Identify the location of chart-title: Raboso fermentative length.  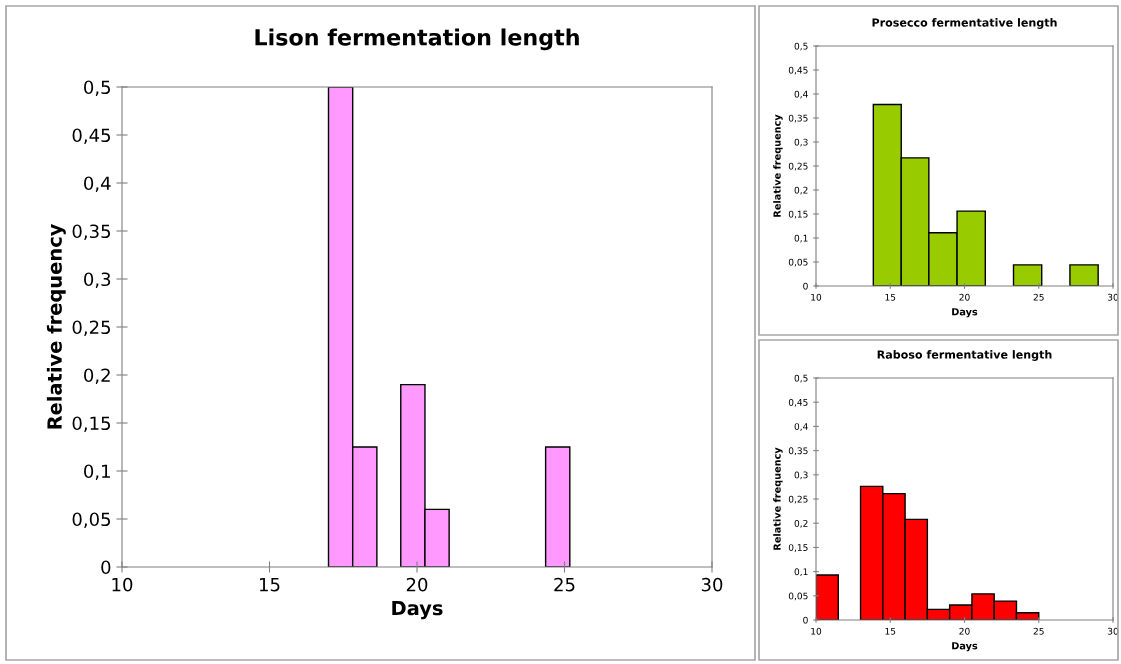
(964, 355).